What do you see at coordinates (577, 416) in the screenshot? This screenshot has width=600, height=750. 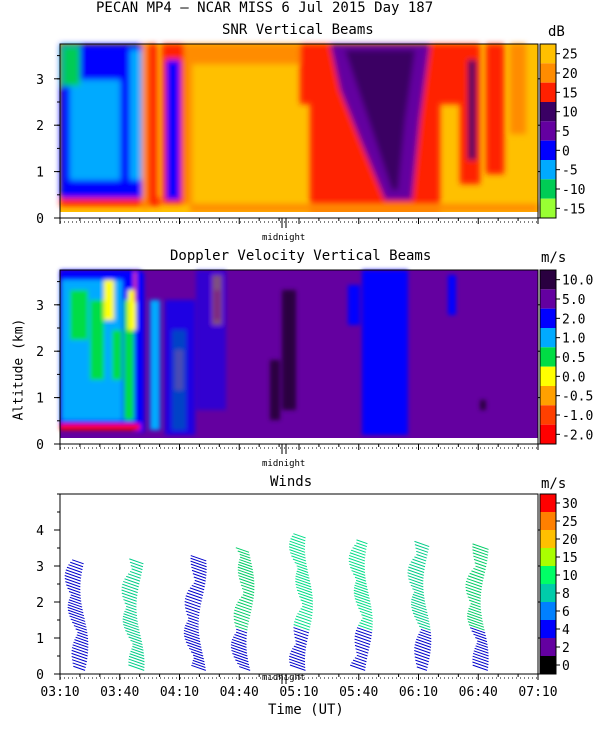 I see `colorbar-label: -1.0` at bounding box center [577, 416].